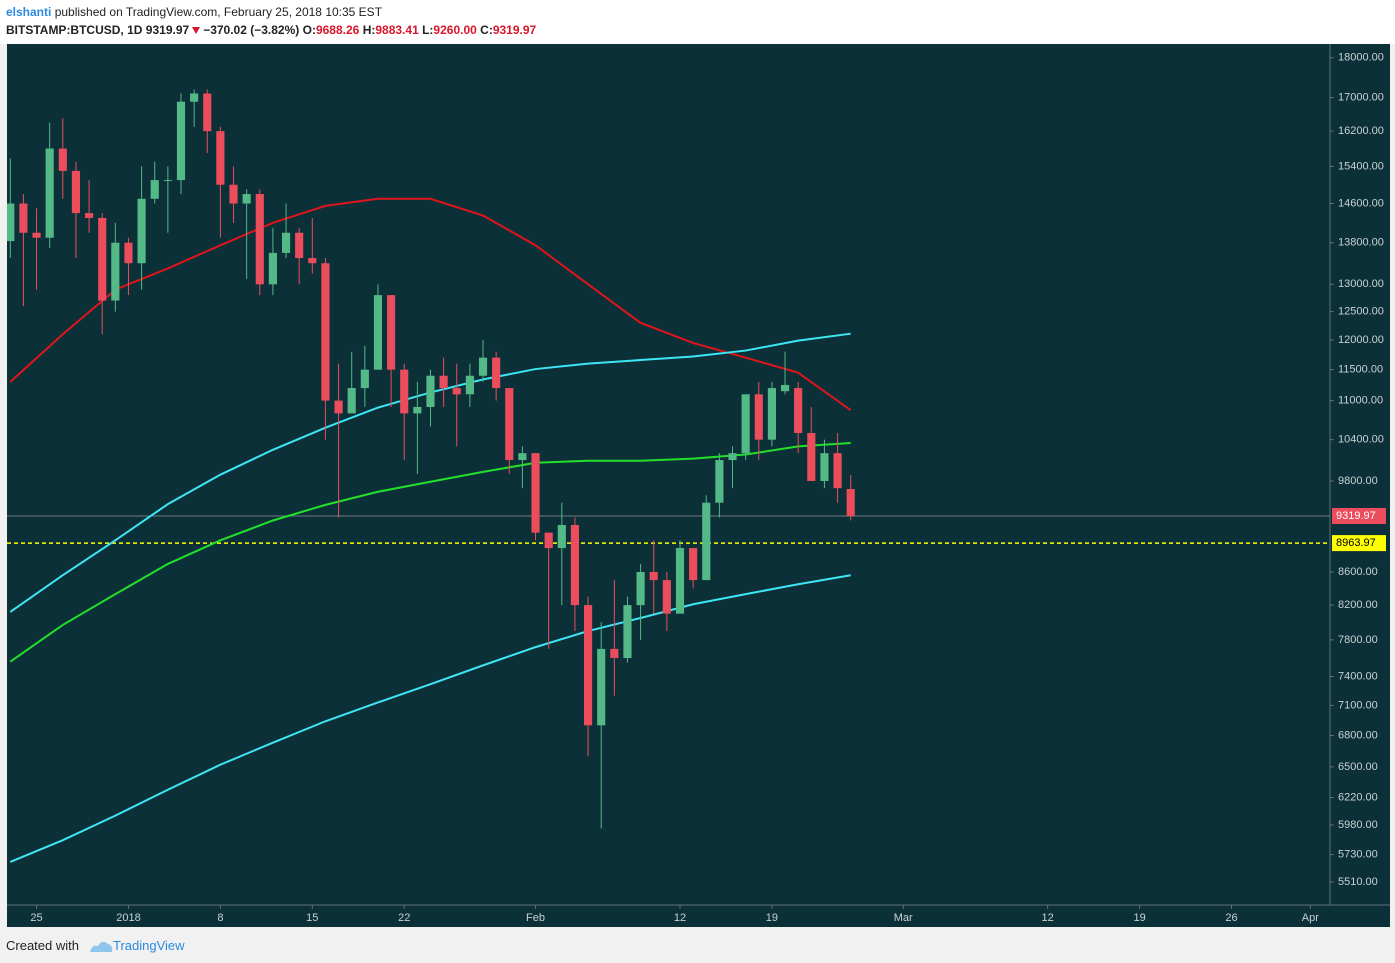  I want to click on y-tick-label: 11000.00, so click(1360, 401).